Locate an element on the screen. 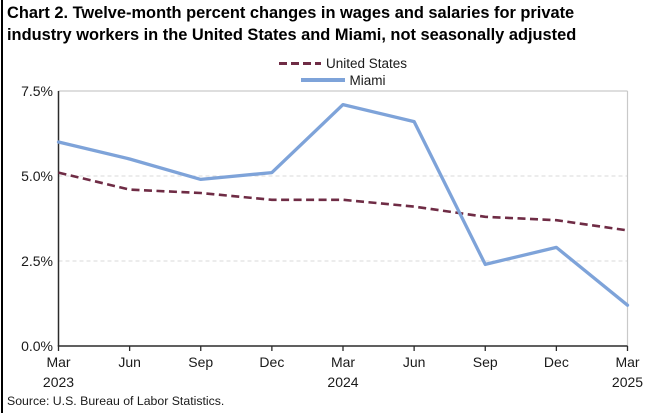  legend-label-united-states: United States is located at coordinates (366, 63).